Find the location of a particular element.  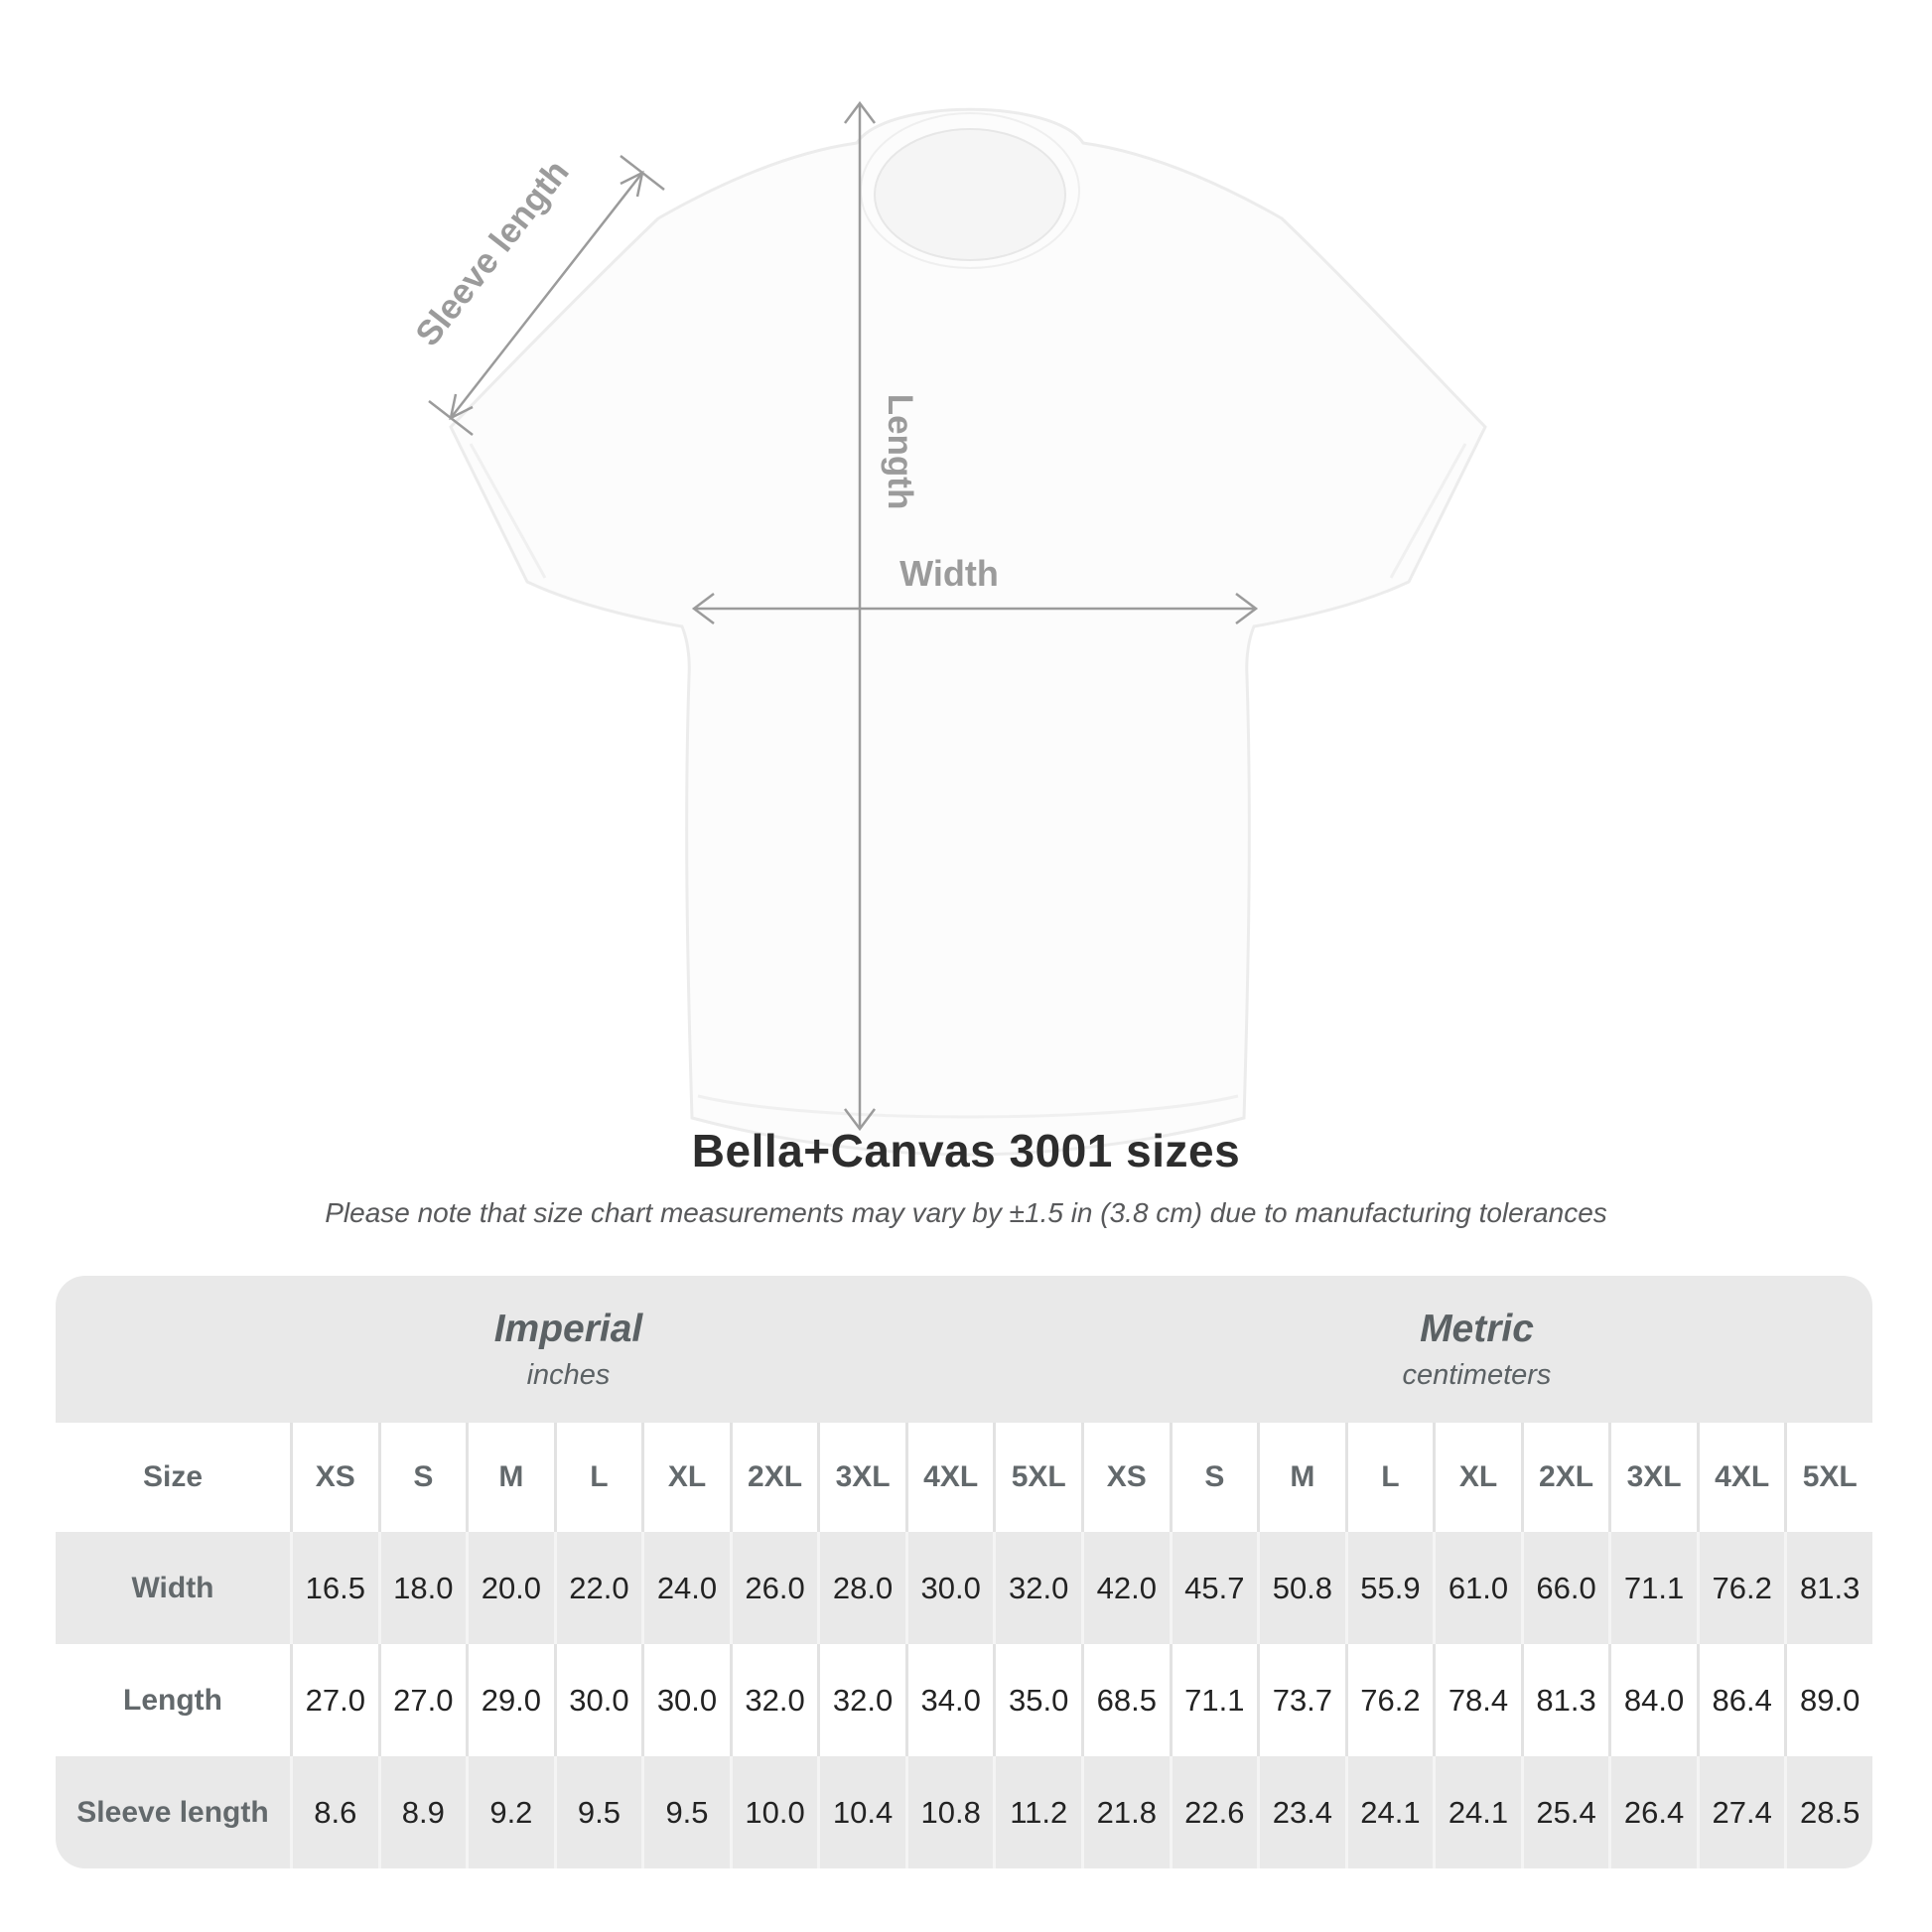

size-header-imperial: XL is located at coordinates (686, 1478).